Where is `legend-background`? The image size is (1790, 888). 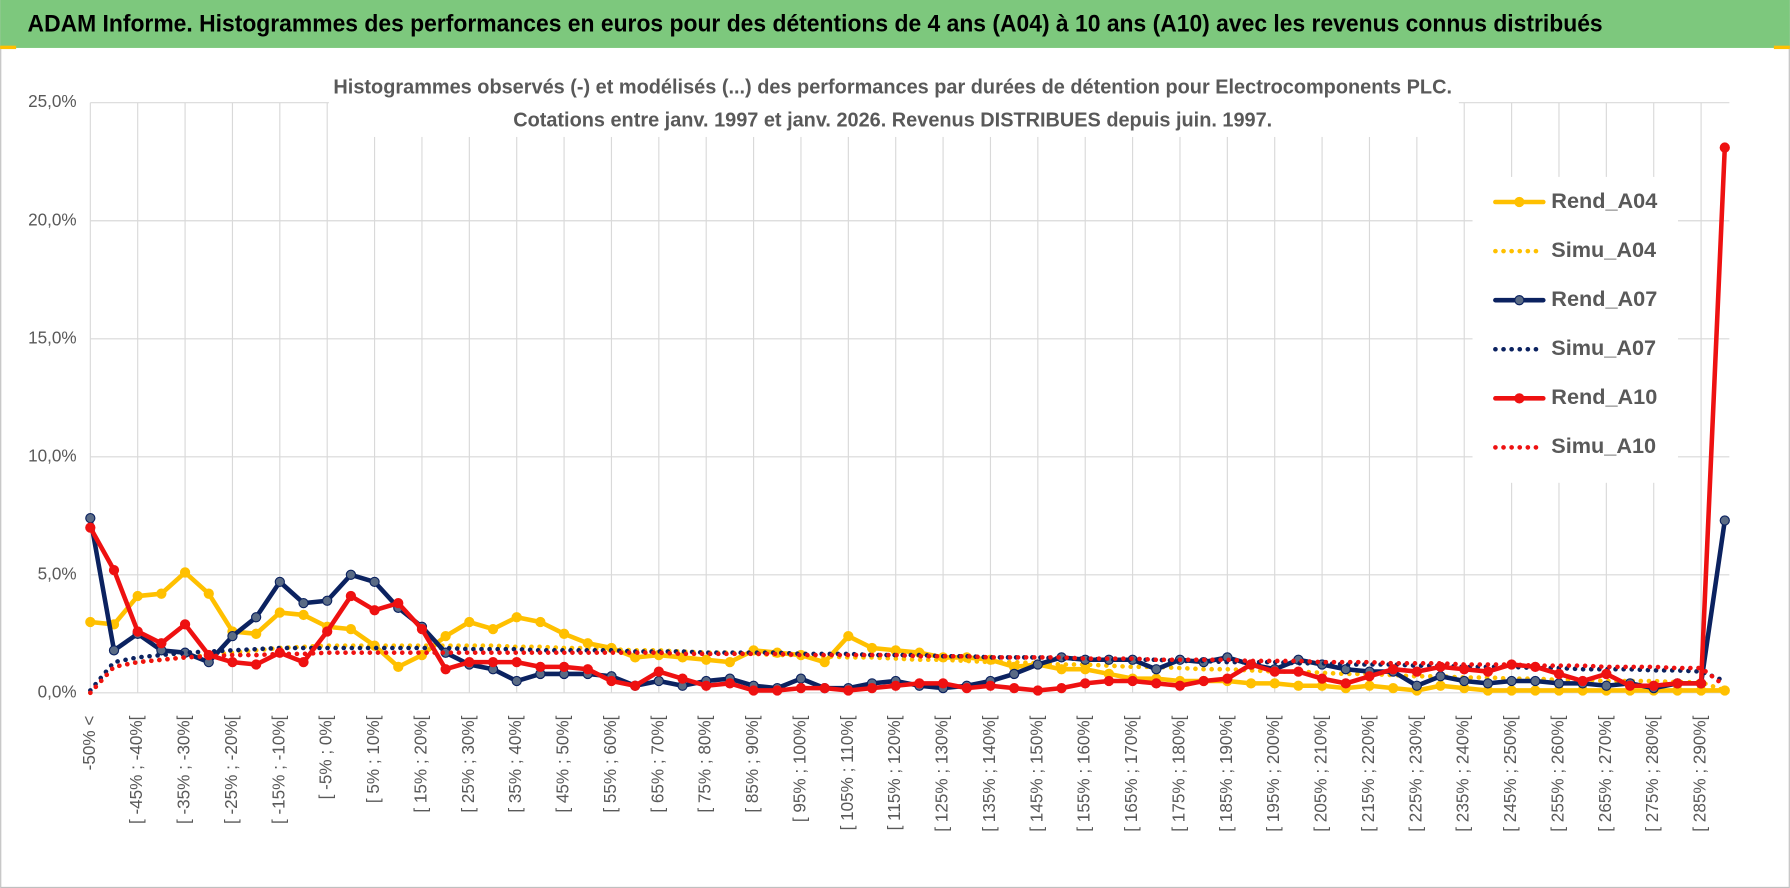
legend-background is located at coordinates (1575, 329).